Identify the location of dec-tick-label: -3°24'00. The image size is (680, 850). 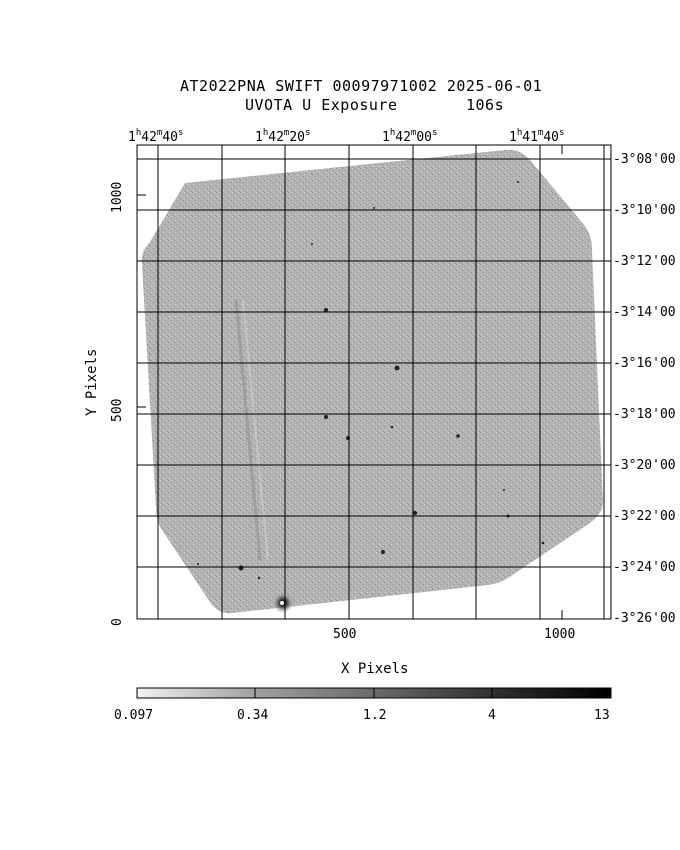
(644, 567).